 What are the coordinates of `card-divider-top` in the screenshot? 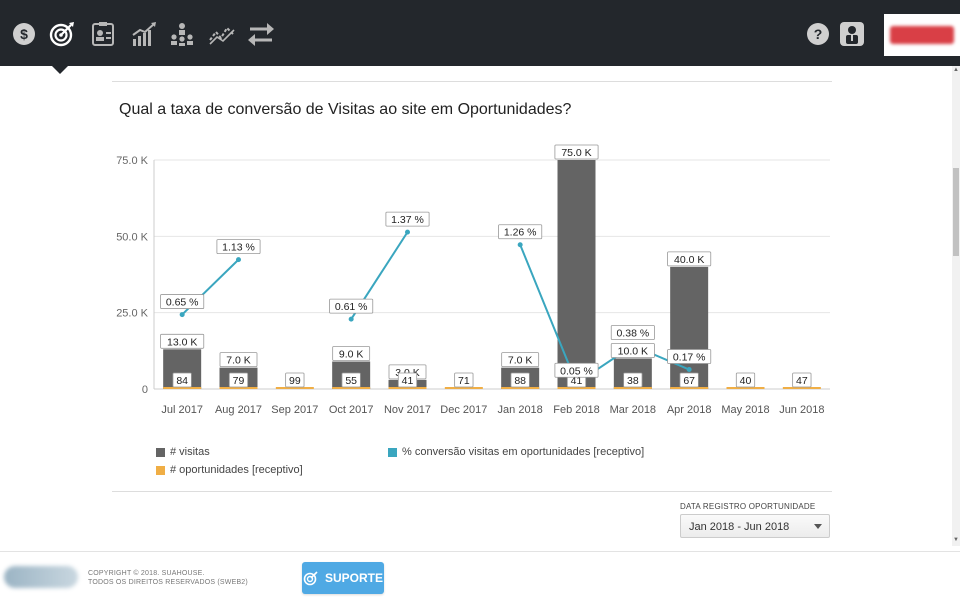 It's located at (472, 81).